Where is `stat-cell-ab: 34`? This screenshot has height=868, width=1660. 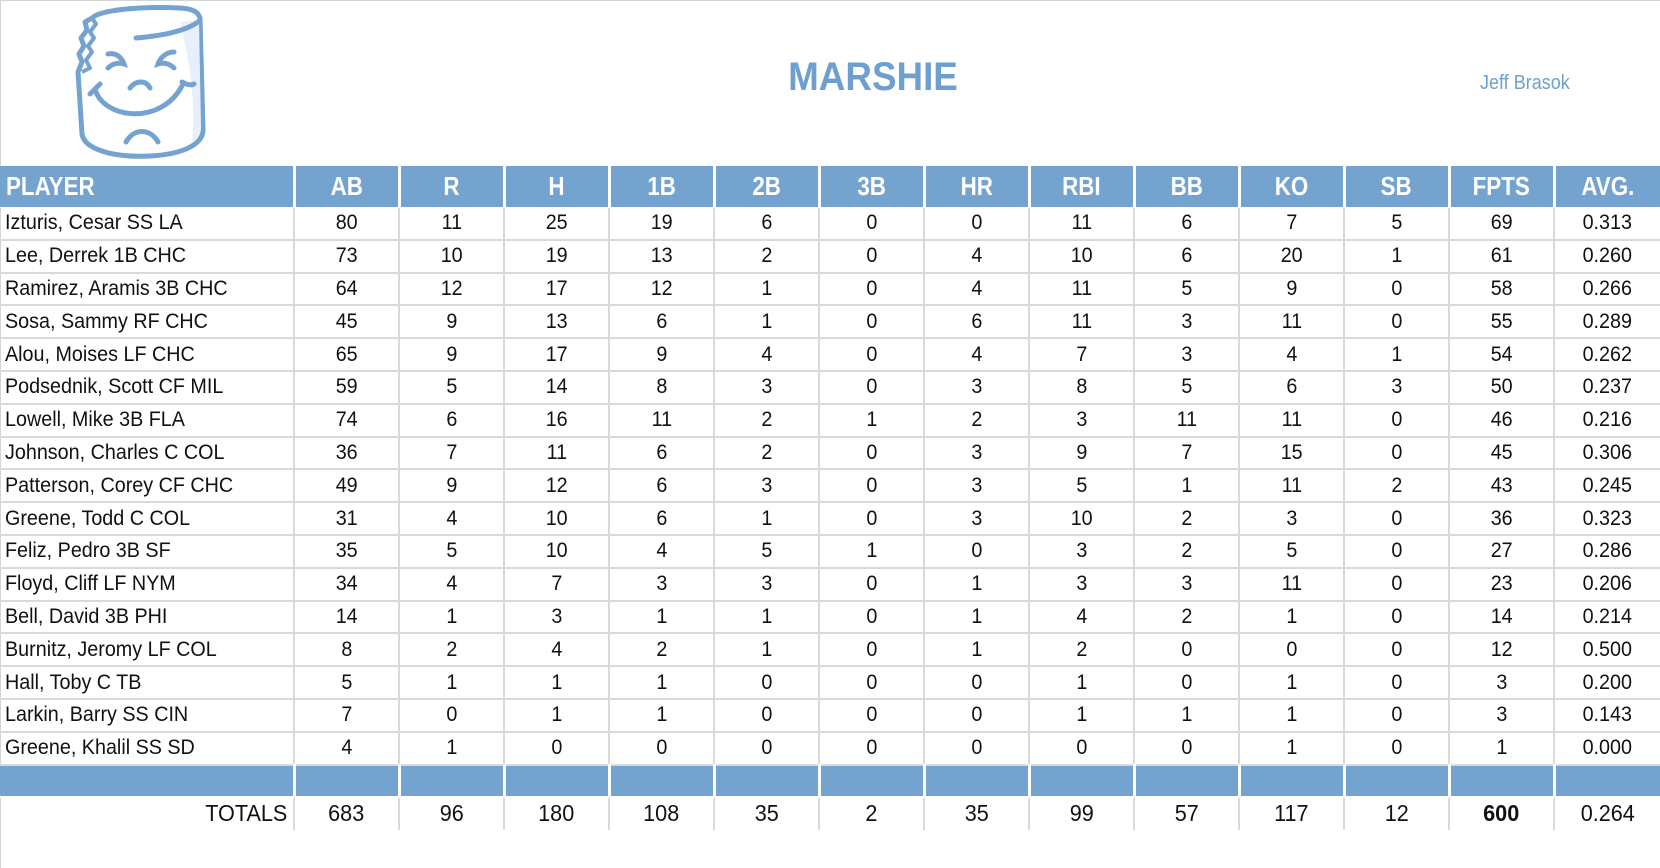 stat-cell-ab: 34 is located at coordinates (346, 584).